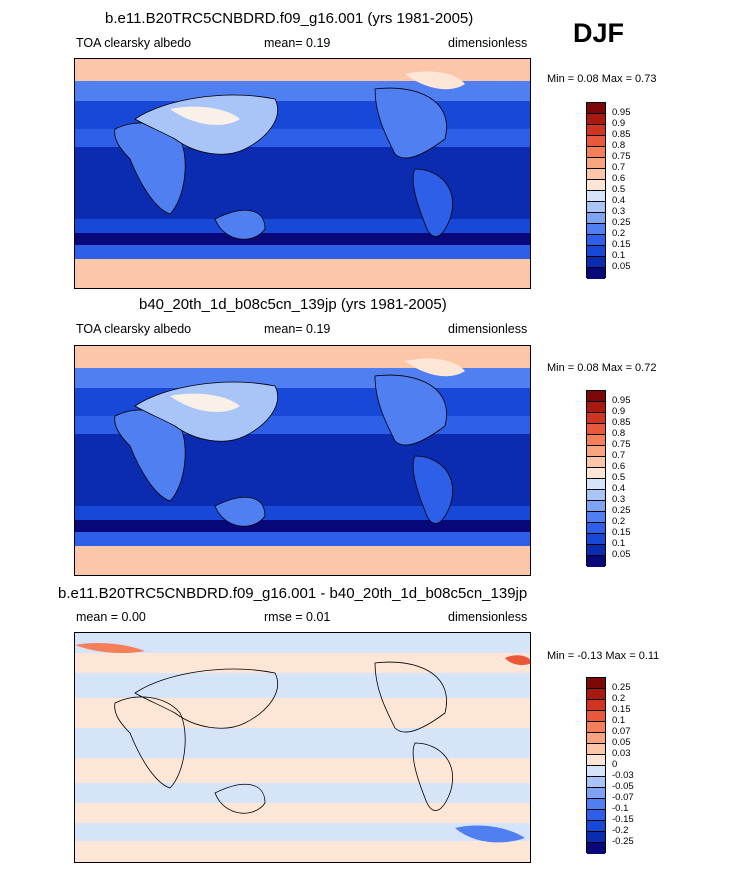 This screenshot has height=872, width=733. I want to click on panel2-units-label: dimensionless, so click(488, 329).